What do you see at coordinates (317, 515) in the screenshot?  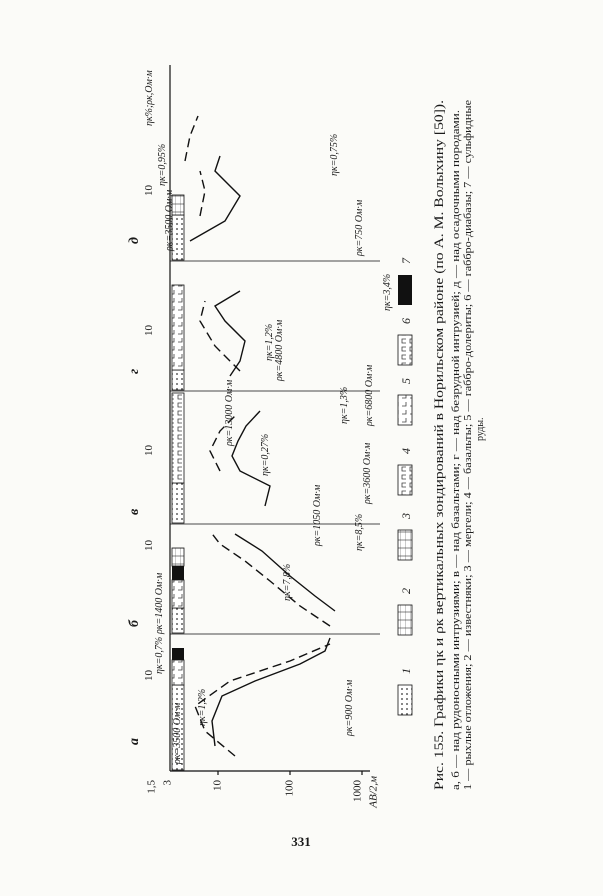 I see `annotation: ρк=1050 Ом·м` at bounding box center [317, 515].